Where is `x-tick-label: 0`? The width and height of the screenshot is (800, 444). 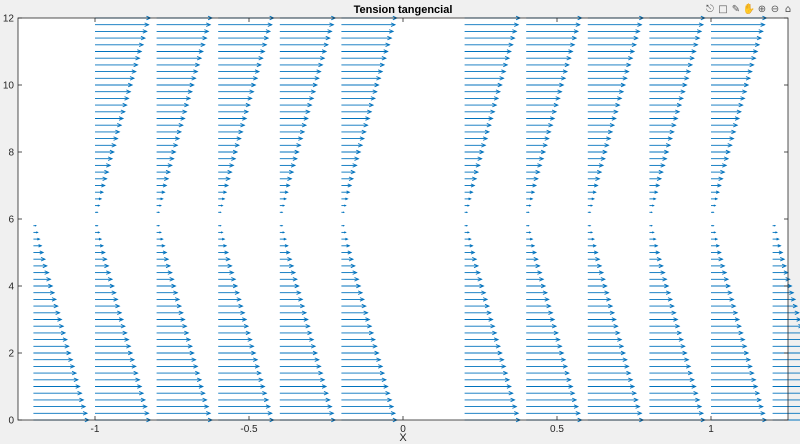
x-tick-label: 0 is located at coordinates (403, 429).